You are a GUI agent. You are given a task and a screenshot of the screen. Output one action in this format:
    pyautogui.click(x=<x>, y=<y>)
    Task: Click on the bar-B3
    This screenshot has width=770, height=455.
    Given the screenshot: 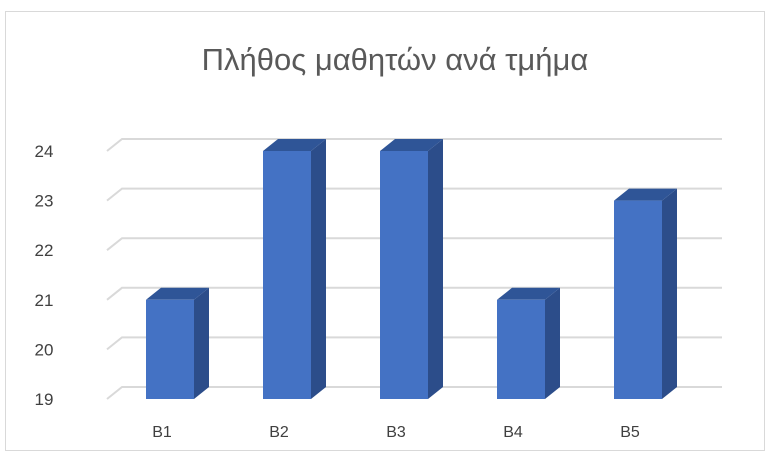 What is the action you would take?
    pyautogui.click(x=411, y=269)
    